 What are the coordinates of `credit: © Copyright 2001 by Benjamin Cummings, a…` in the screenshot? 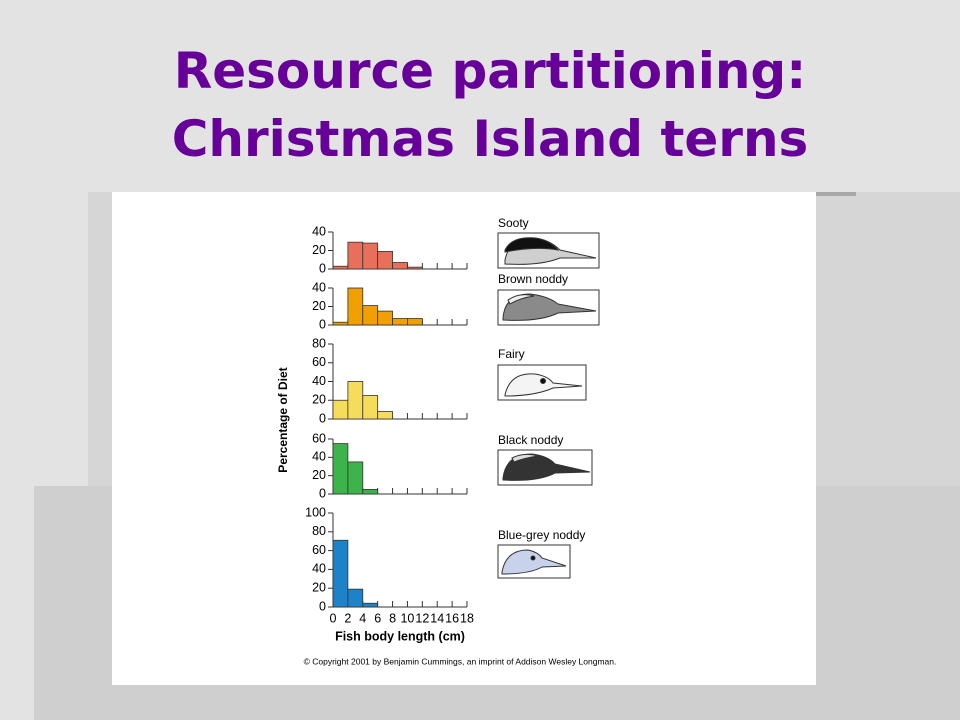 It's located at (460, 661).